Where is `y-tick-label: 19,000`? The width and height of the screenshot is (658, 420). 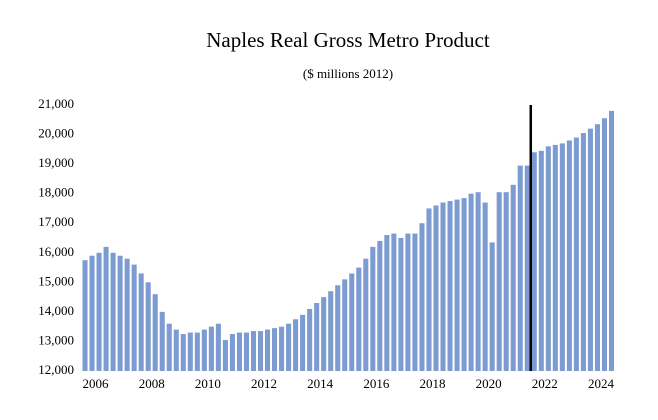 y-tick-label: 19,000 is located at coordinates (56, 162).